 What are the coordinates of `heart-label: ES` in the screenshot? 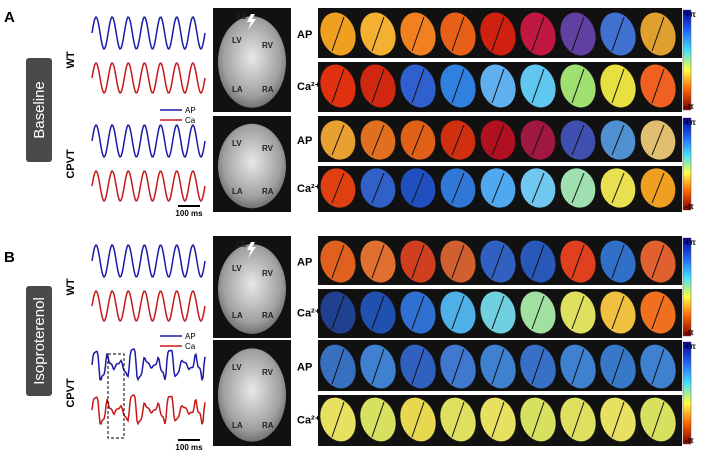 It's located at (241, 16).